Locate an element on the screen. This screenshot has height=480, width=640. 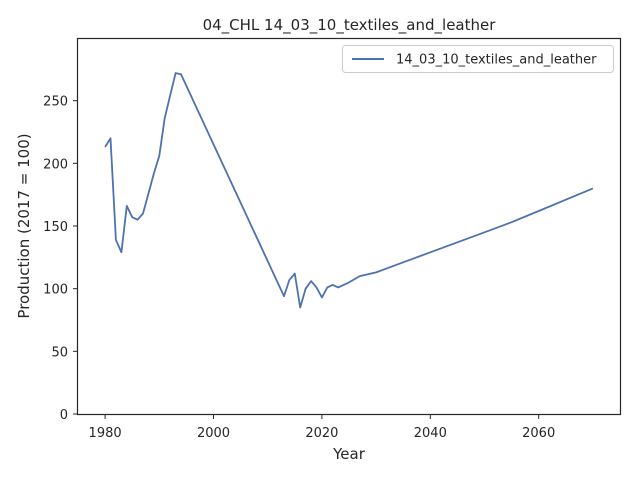
y-tick-label: 50 is located at coordinates (59, 352).